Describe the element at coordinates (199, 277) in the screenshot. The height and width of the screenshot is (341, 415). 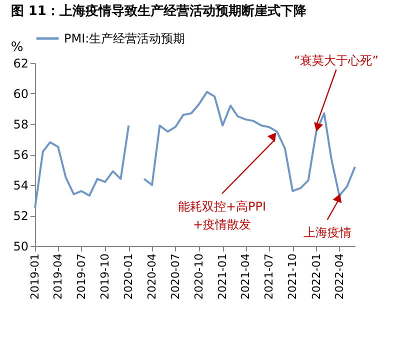
I see `x-tick-label: 2020-10` at that location.